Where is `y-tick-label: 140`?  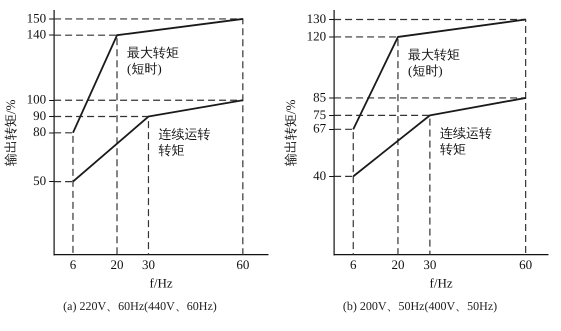
y-tick-label: 140 is located at coordinates (36, 34).